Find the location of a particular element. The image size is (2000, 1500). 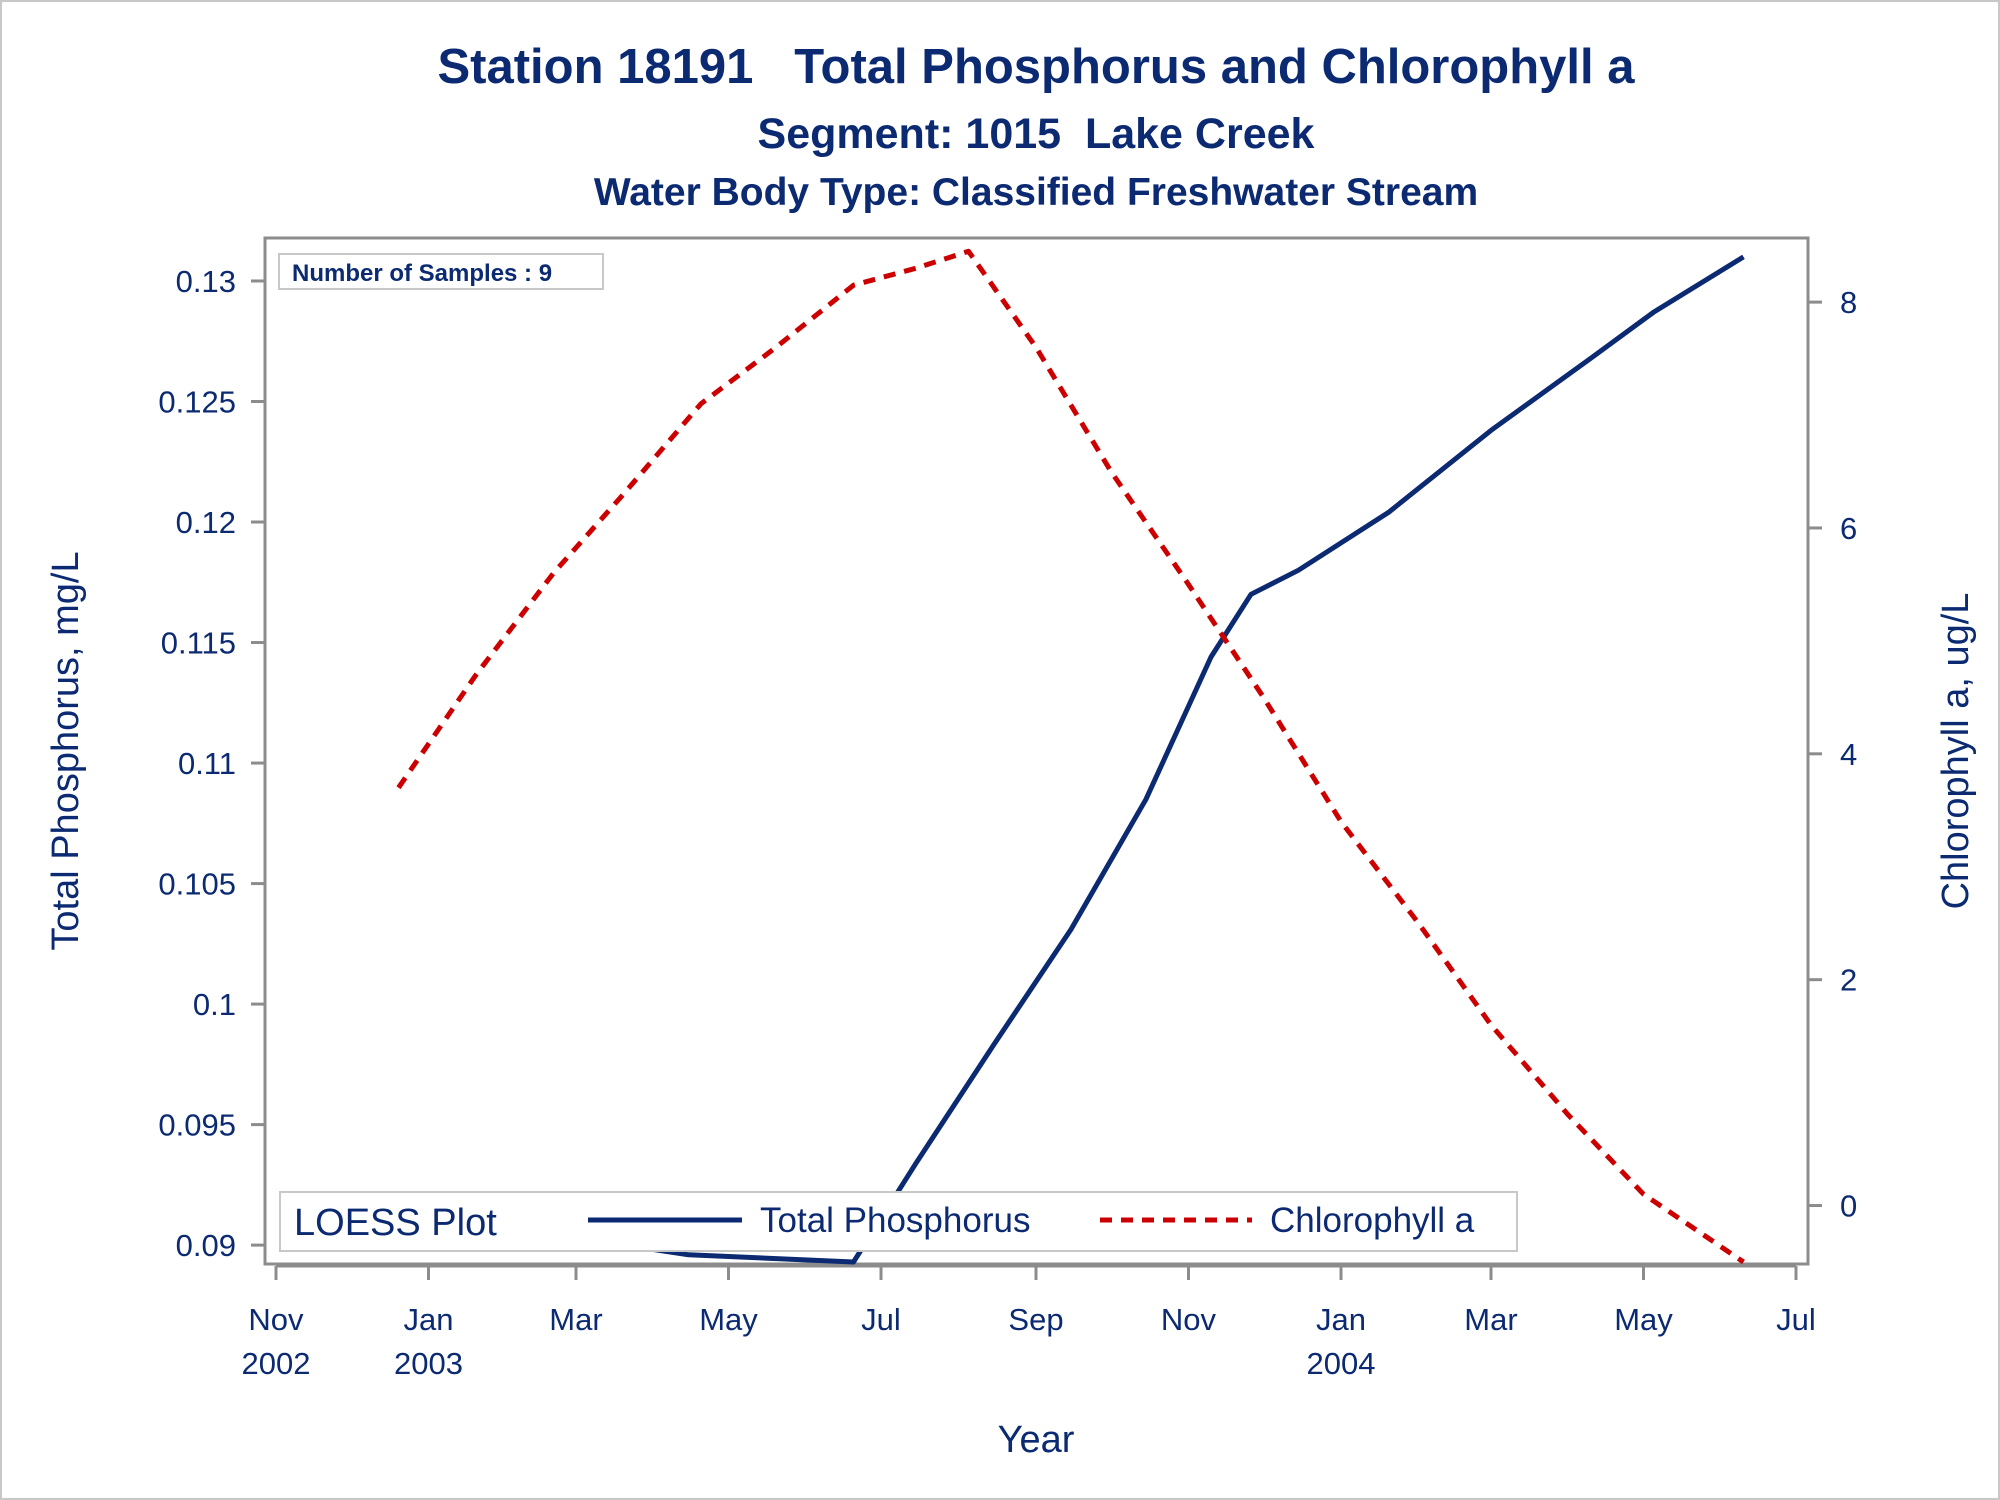

chart-subtitle-segment: Segment: 1015 Lake Creek is located at coordinates (1036, 134).